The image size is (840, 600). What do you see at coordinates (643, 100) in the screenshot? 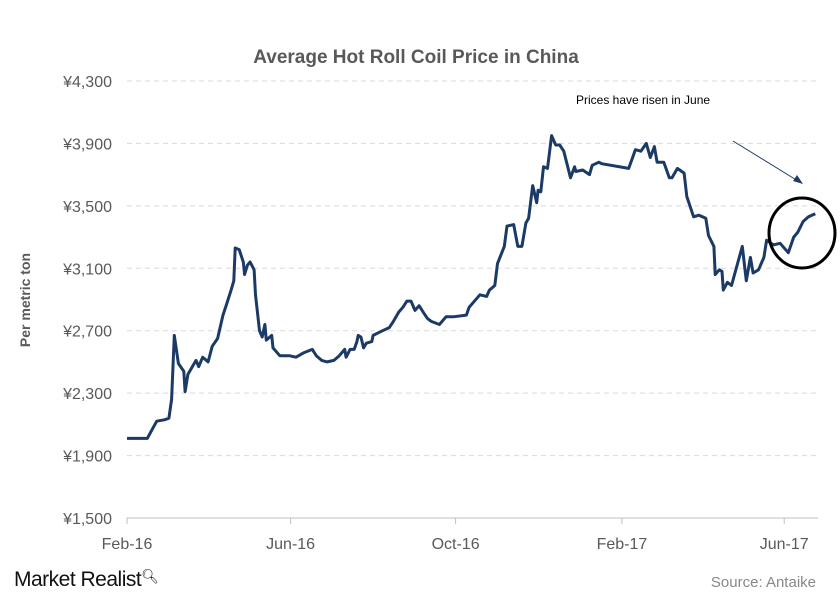
I see `annotation-text: Prices have risen in June` at bounding box center [643, 100].